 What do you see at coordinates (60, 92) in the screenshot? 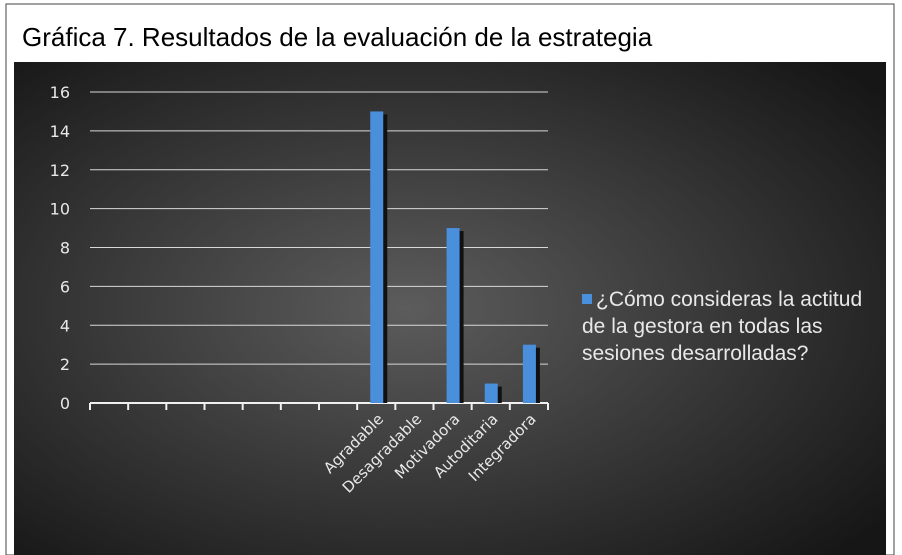
I see `y-tick-label: 16` at bounding box center [60, 92].